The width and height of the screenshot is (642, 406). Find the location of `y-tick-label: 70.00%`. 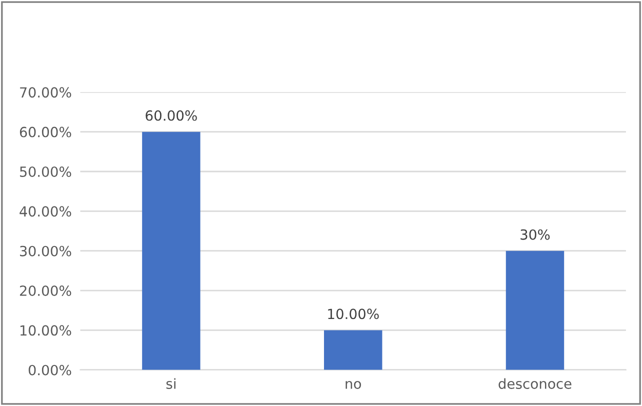

y-tick-label: 70.00% is located at coordinates (46, 92).